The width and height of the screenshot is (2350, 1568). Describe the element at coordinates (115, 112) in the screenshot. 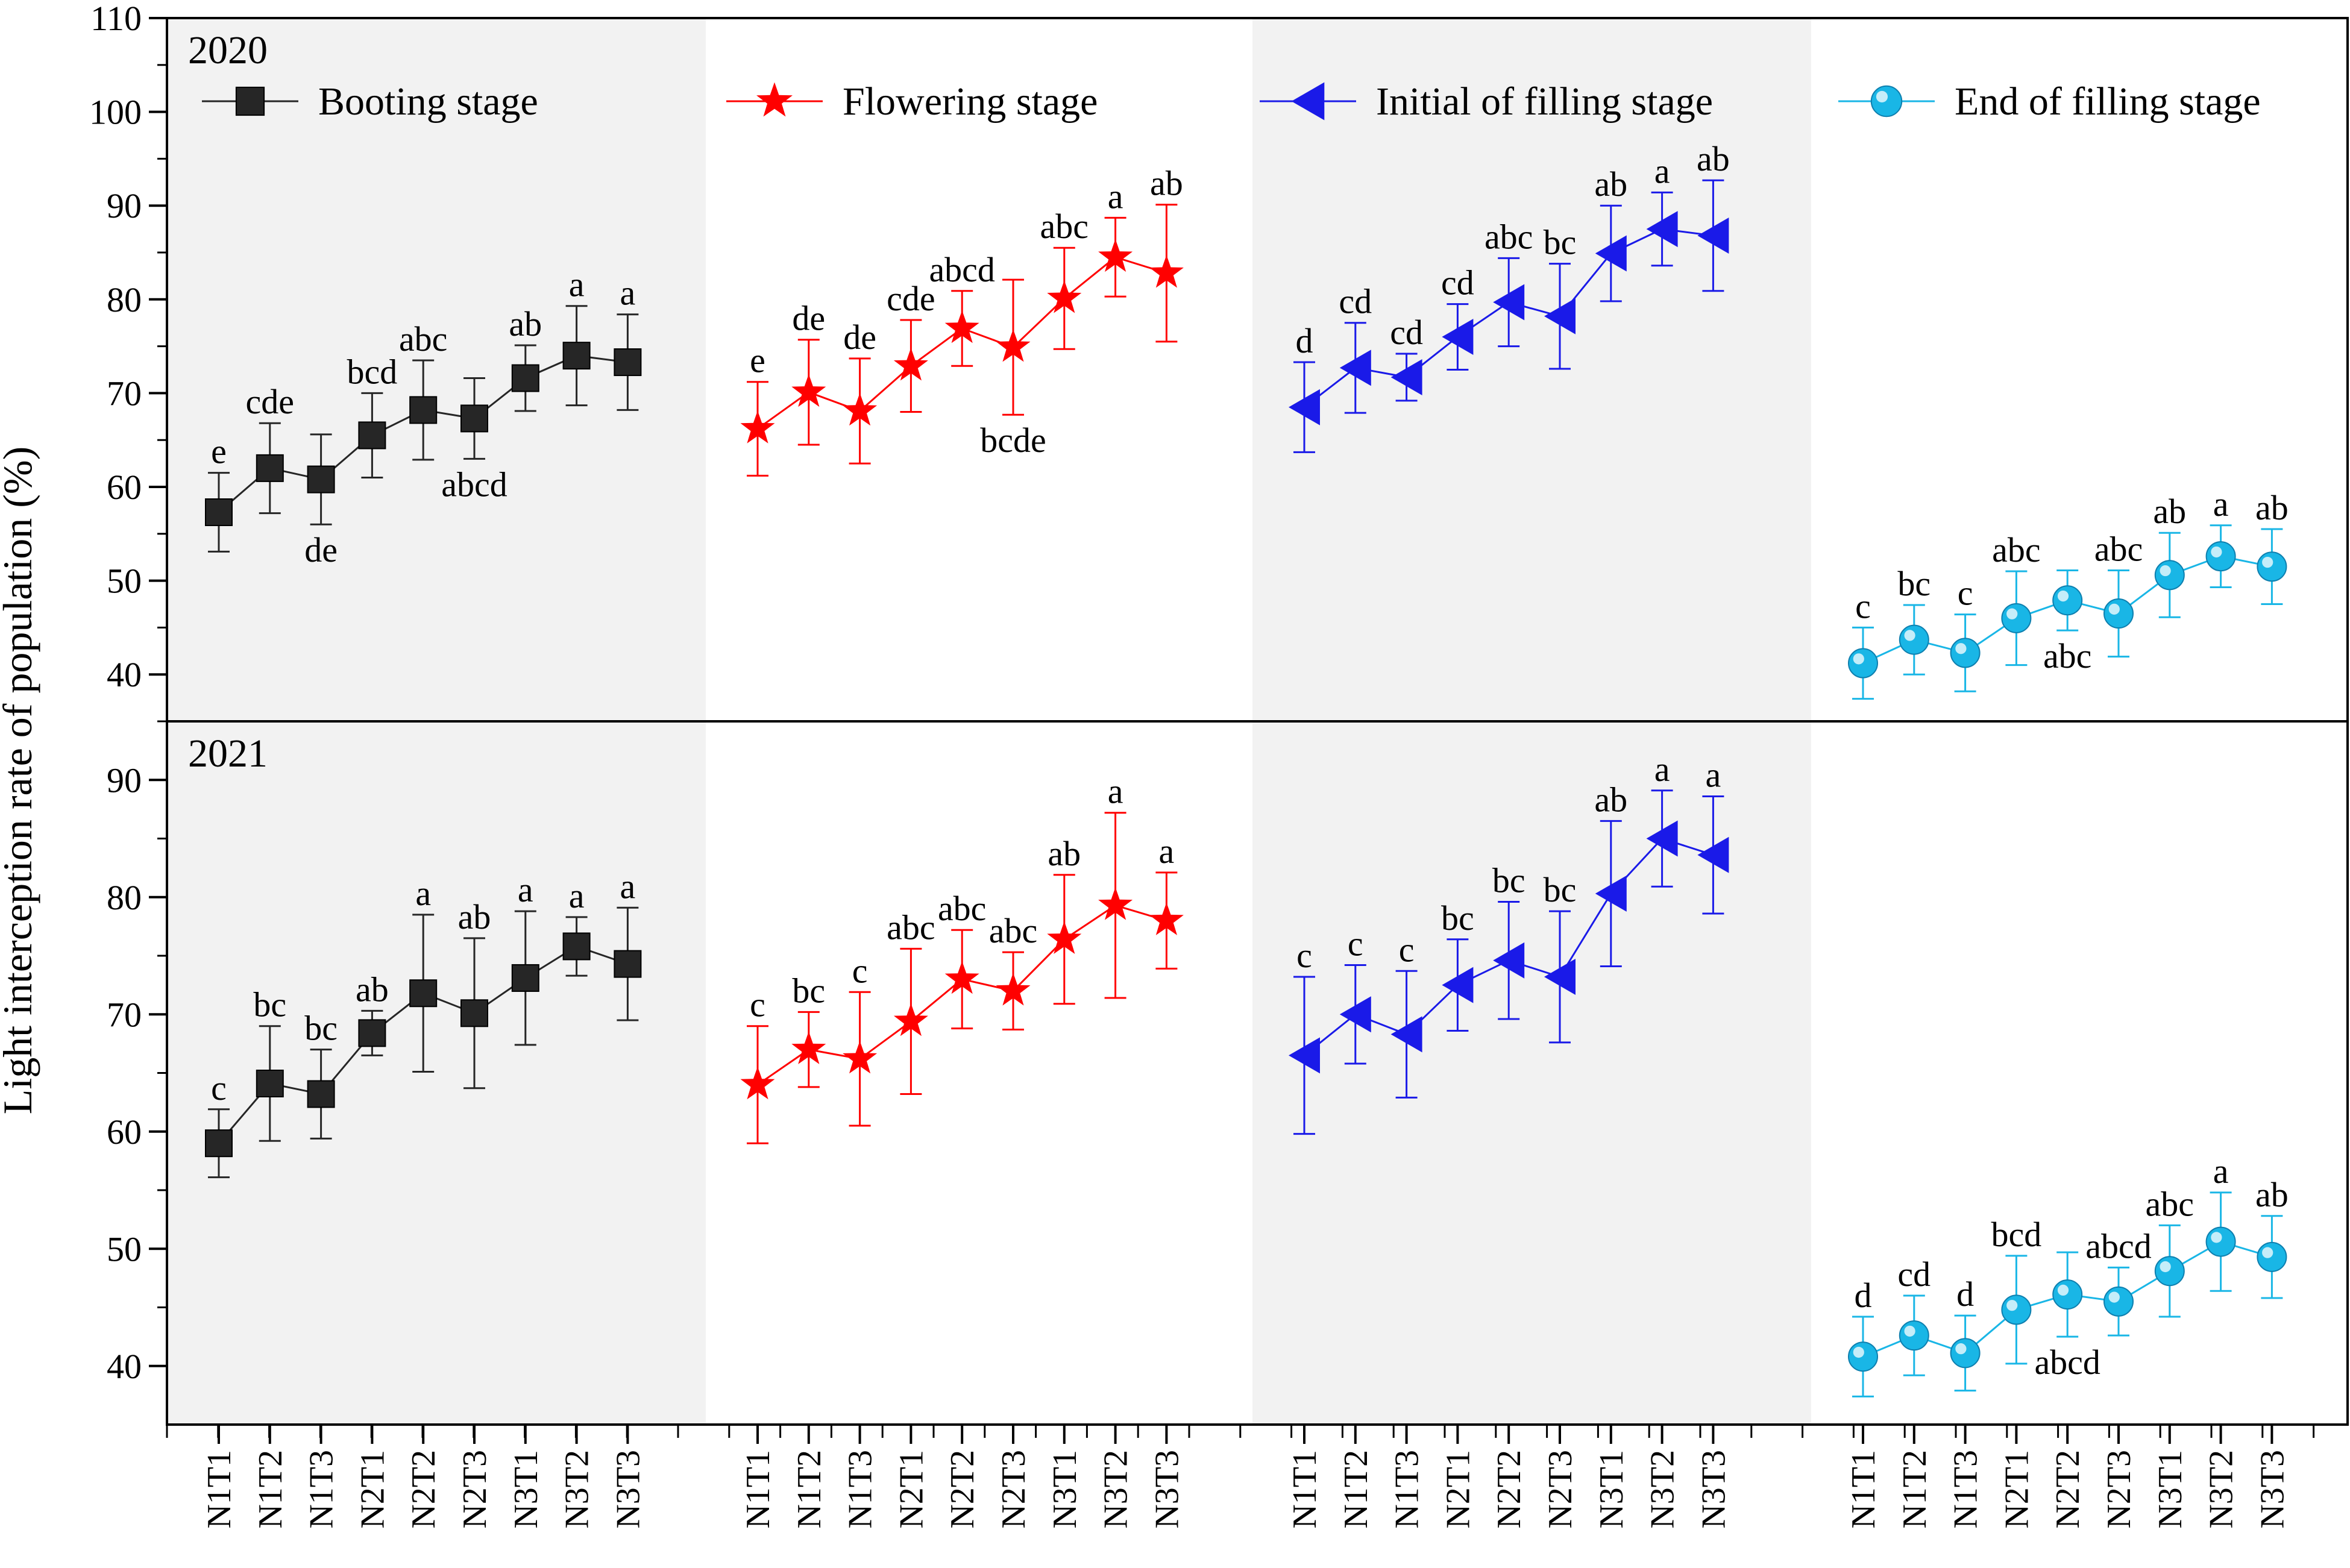

I see `y-tick-label: 100` at that location.